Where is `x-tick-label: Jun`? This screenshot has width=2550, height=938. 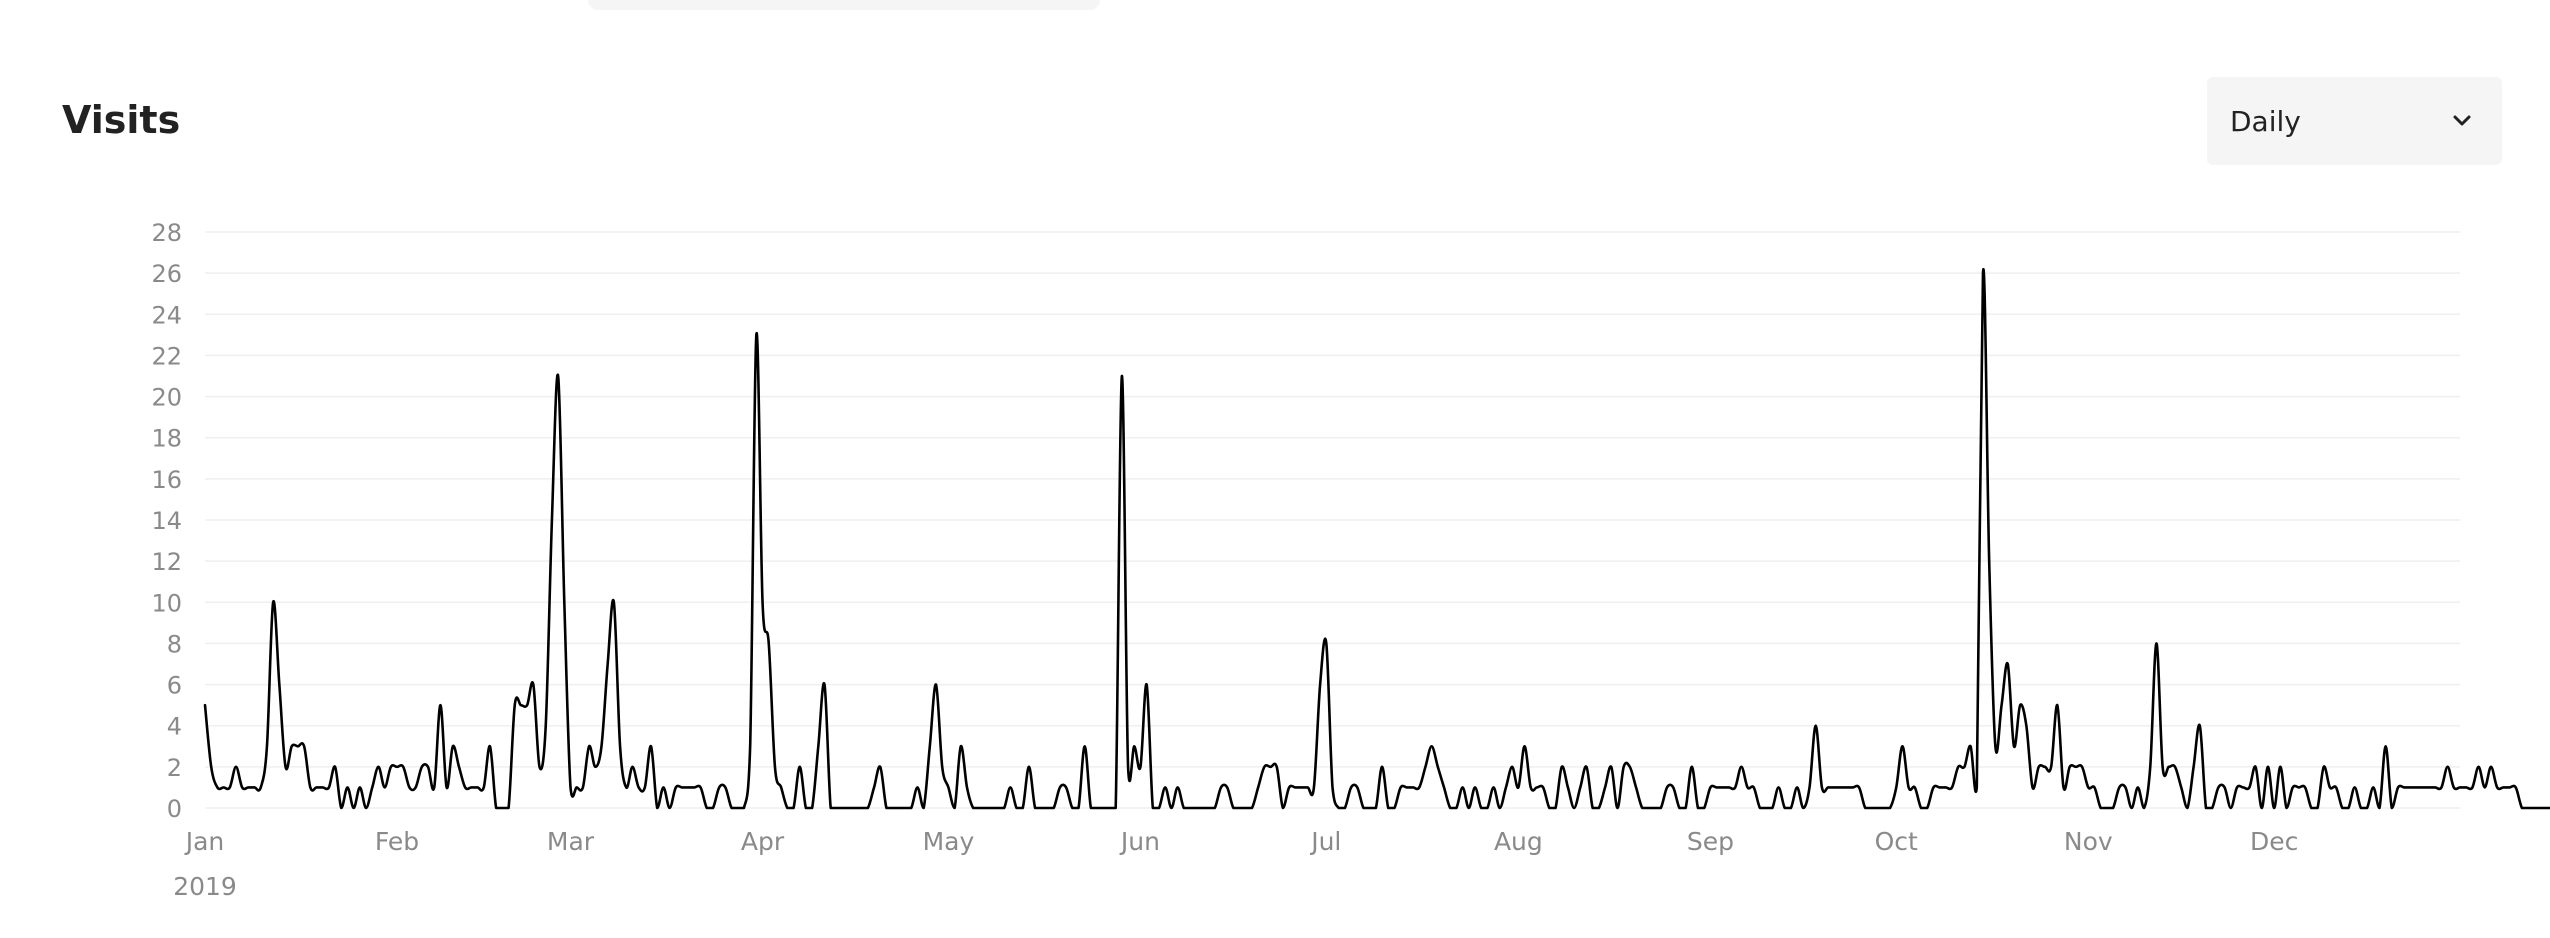
x-tick-label: Jun is located at coordinates (1139, 841).